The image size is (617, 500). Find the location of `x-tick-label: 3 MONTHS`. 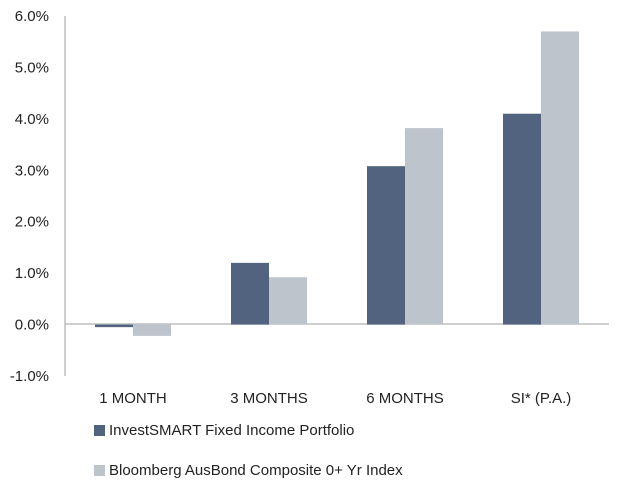

x-tick-label: 3 MONTHS is located at coordinates (269, 398).